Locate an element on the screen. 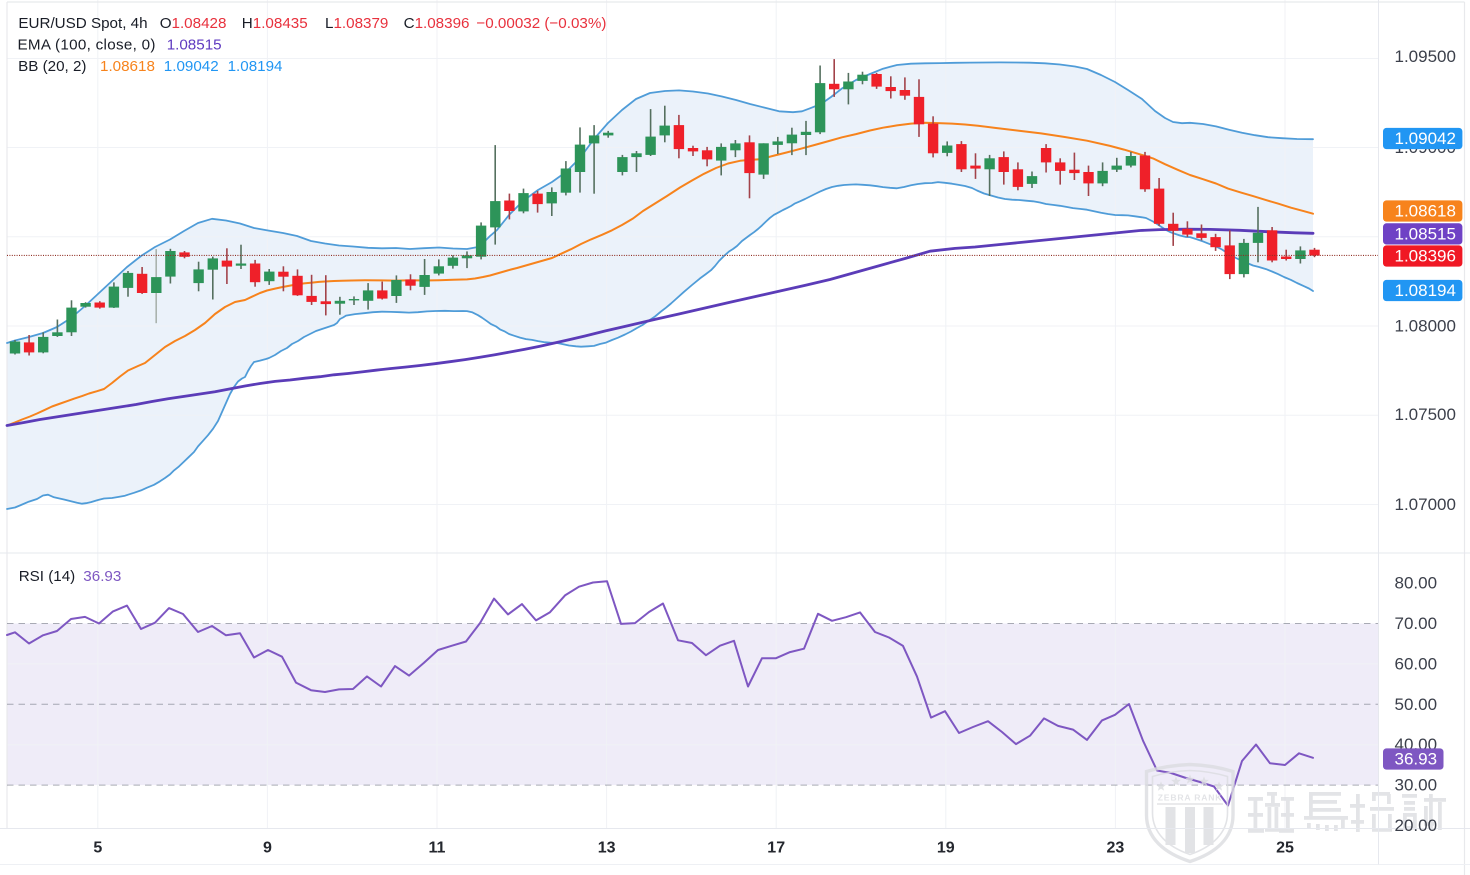 Image resolution: width=1470 pixels, height=875 pixels. svg-text: RSI (14) is located at coordinates (47, 576).